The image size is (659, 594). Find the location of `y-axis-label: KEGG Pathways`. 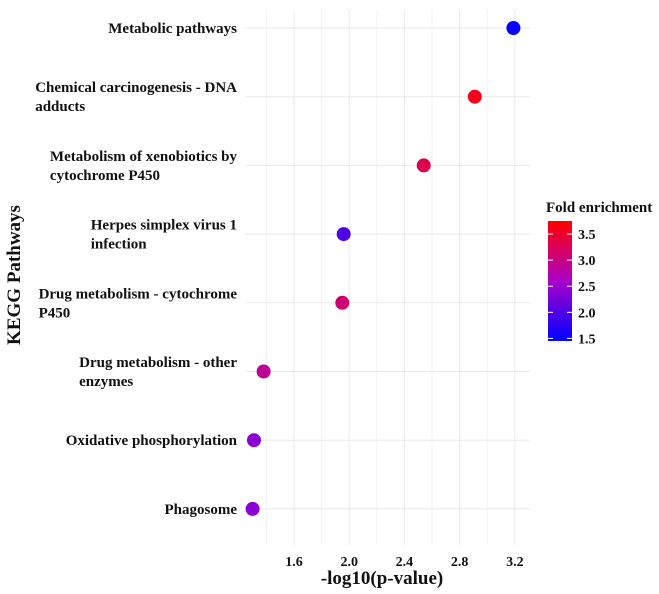

y-axis-label: KEGG Pathways is located at coordinates (14, 275).